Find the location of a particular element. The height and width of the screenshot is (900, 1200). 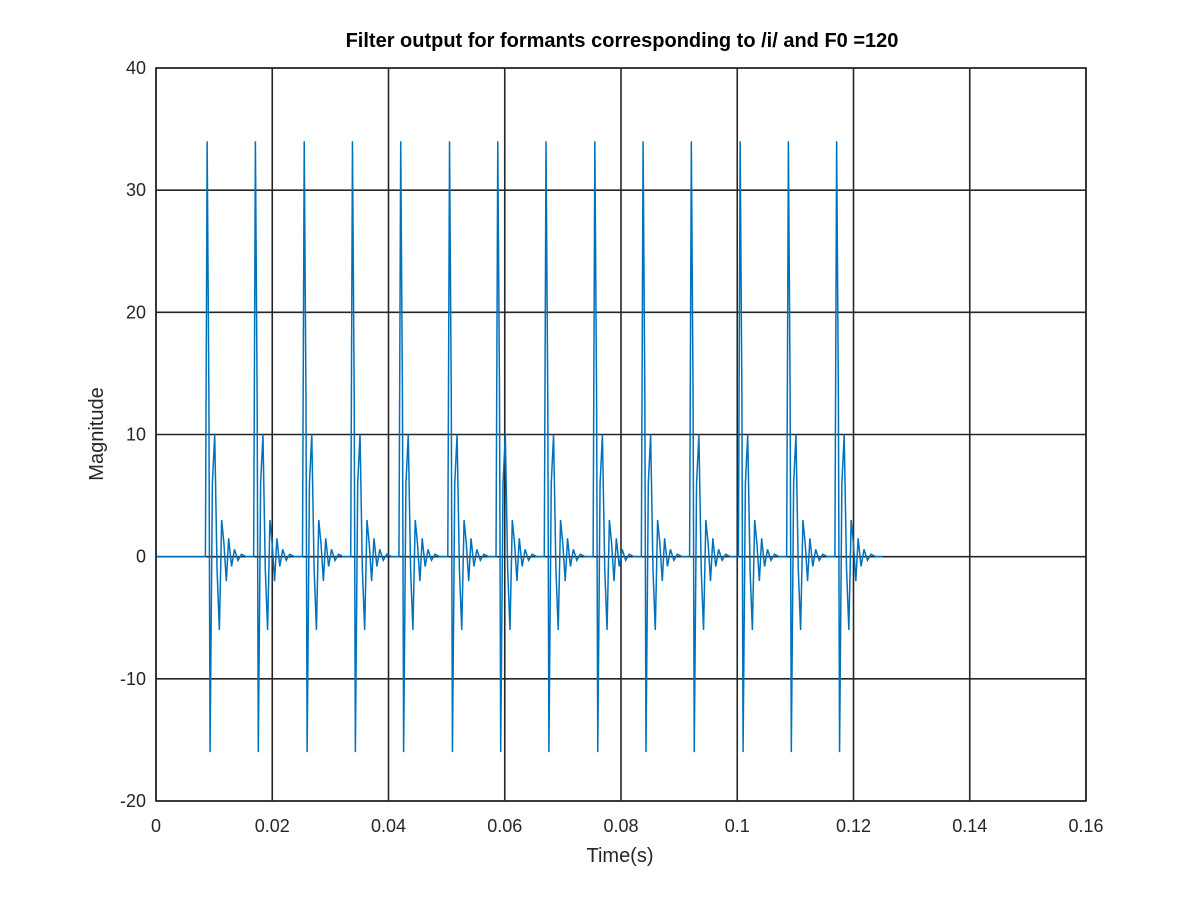

x-axis-label: Time(s) is located at coordinates (619, 856).